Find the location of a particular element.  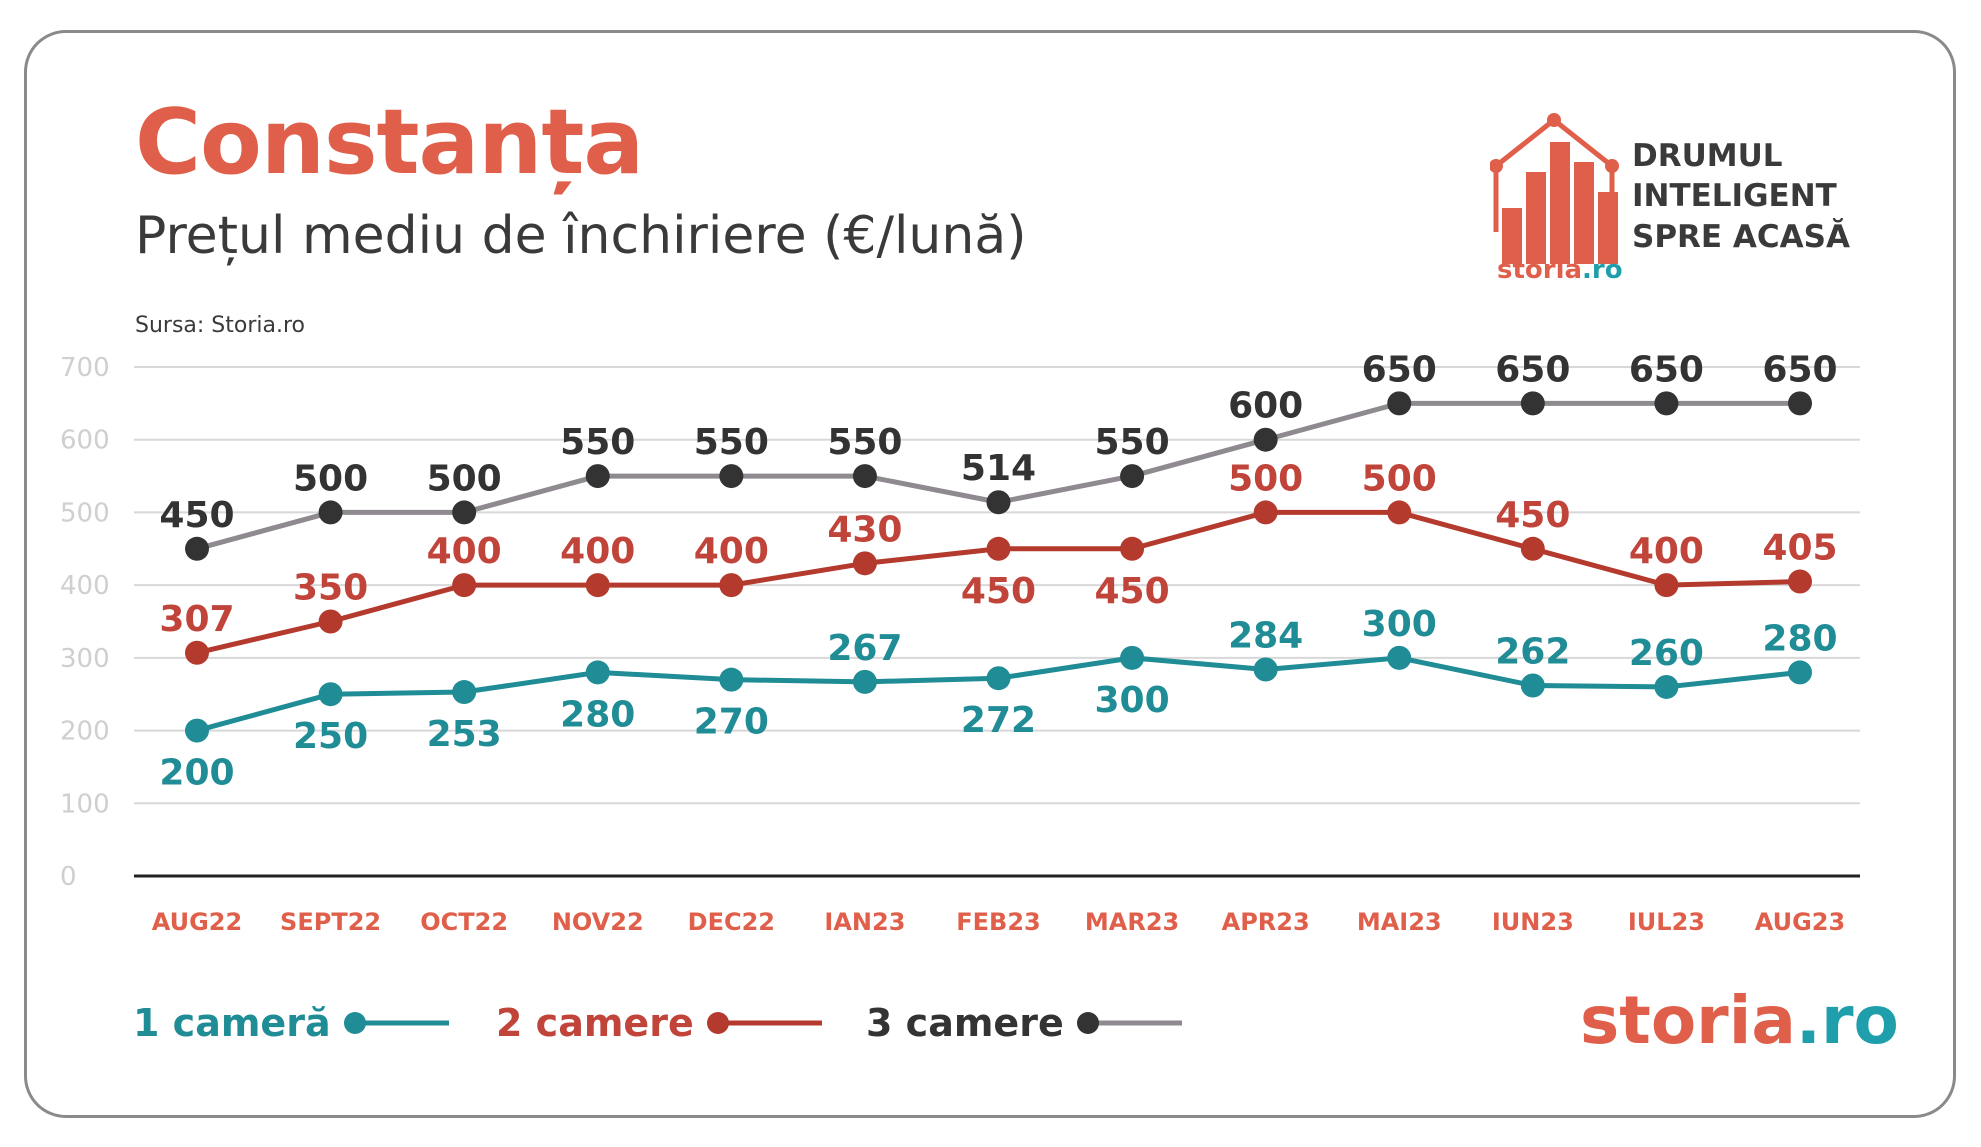

x-tick-label: AUG22 is located at coordinates (197, 922).